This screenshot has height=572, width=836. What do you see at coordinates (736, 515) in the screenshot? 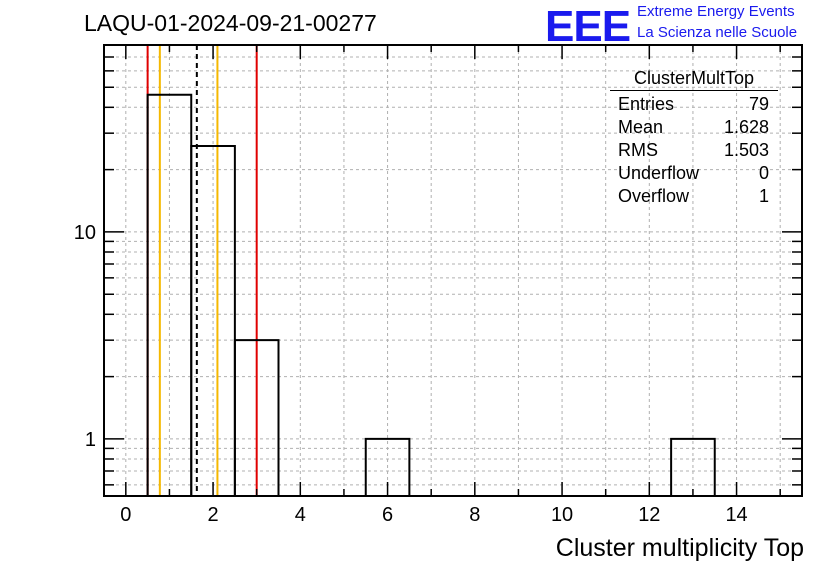
I see `x-tick-label: 14` at bounding box center [736, 515].